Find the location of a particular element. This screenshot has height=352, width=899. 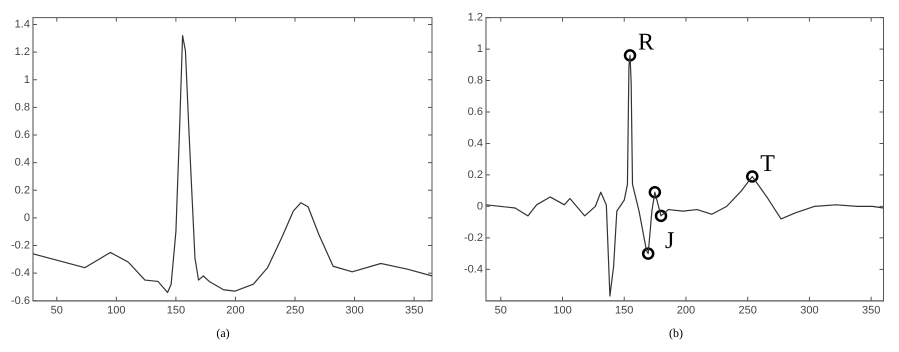

annotation: T is located at coordinates (768, 163).